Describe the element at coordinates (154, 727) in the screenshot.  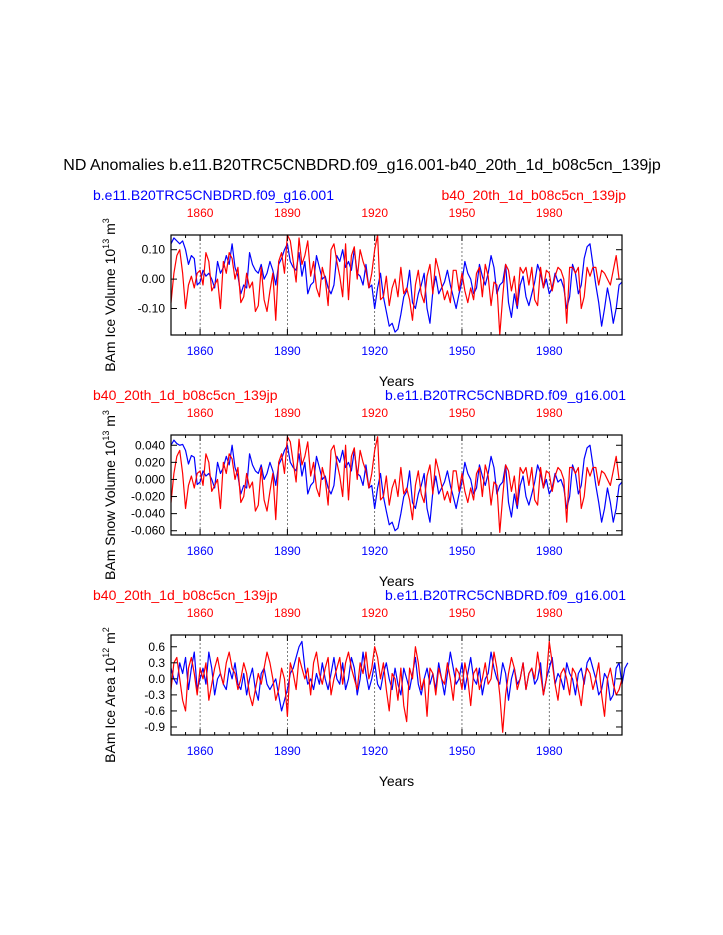
I see `y-tick-label: -0.9` at that location.